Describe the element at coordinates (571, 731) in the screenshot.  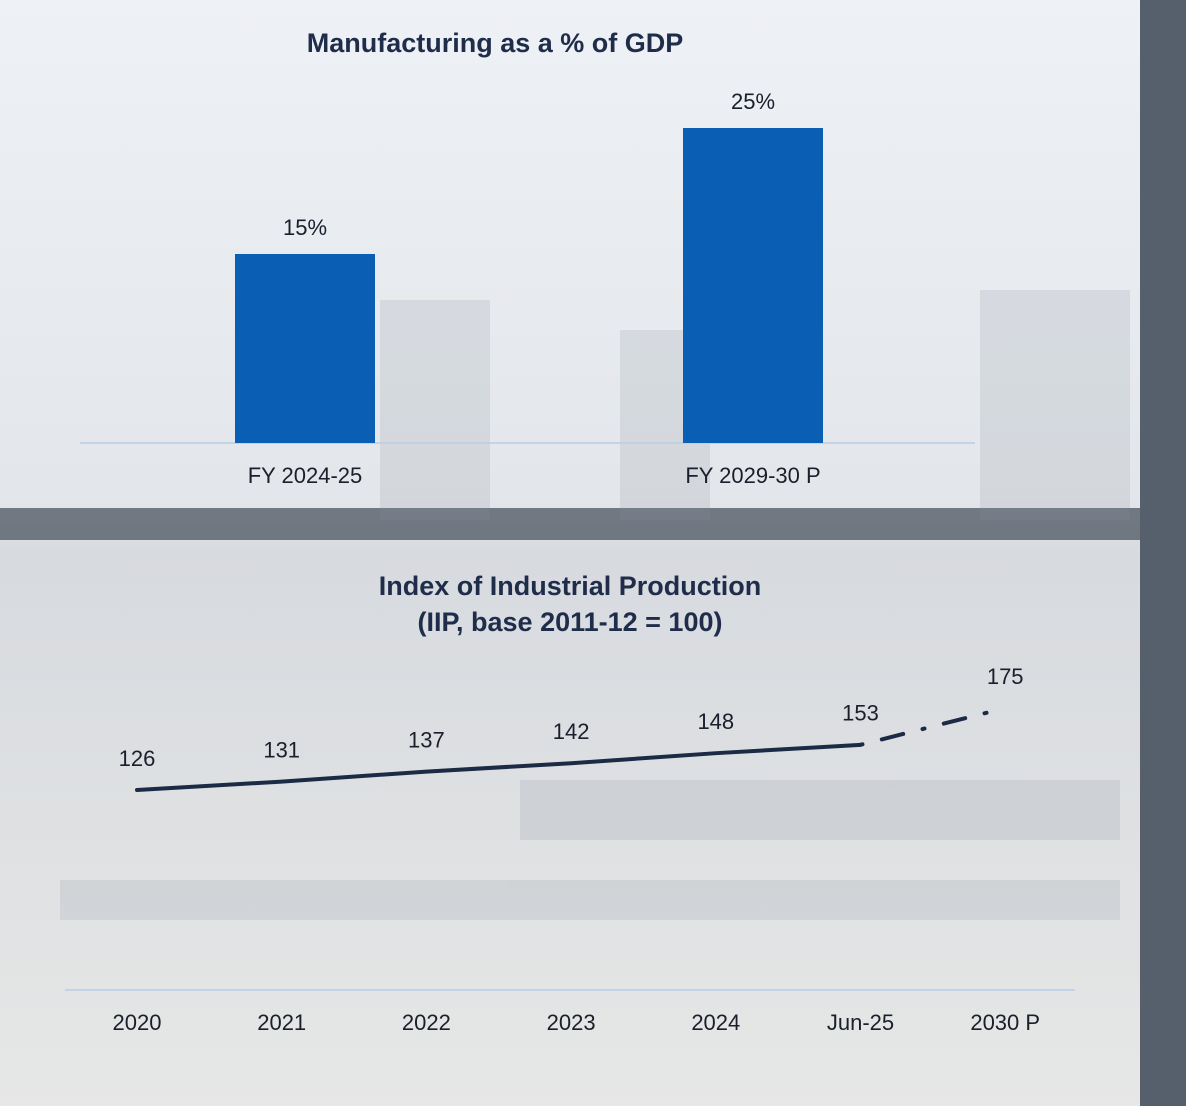
I see `data-label: 142` at that location.